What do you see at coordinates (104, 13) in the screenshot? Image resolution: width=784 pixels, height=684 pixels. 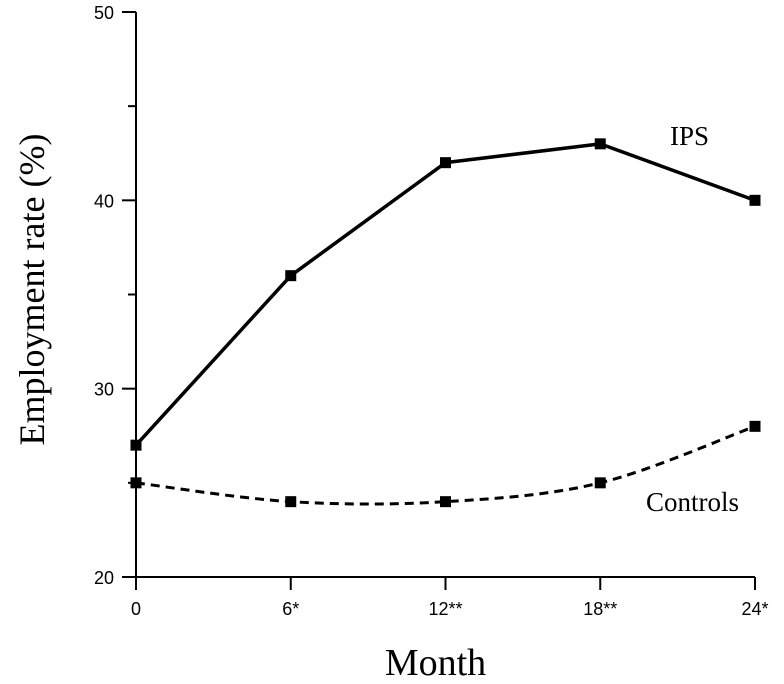 I see `y-tick-label: 50` at bounding box center [104, 13].